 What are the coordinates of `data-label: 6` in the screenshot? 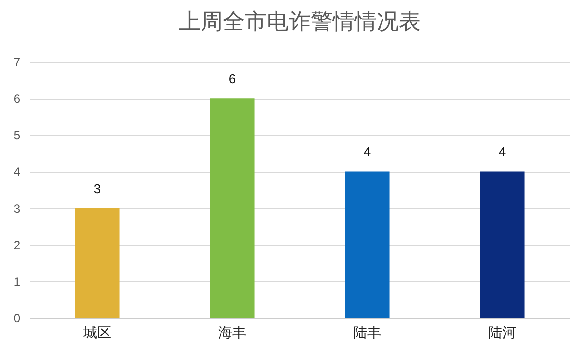 It's located at (232, 79).